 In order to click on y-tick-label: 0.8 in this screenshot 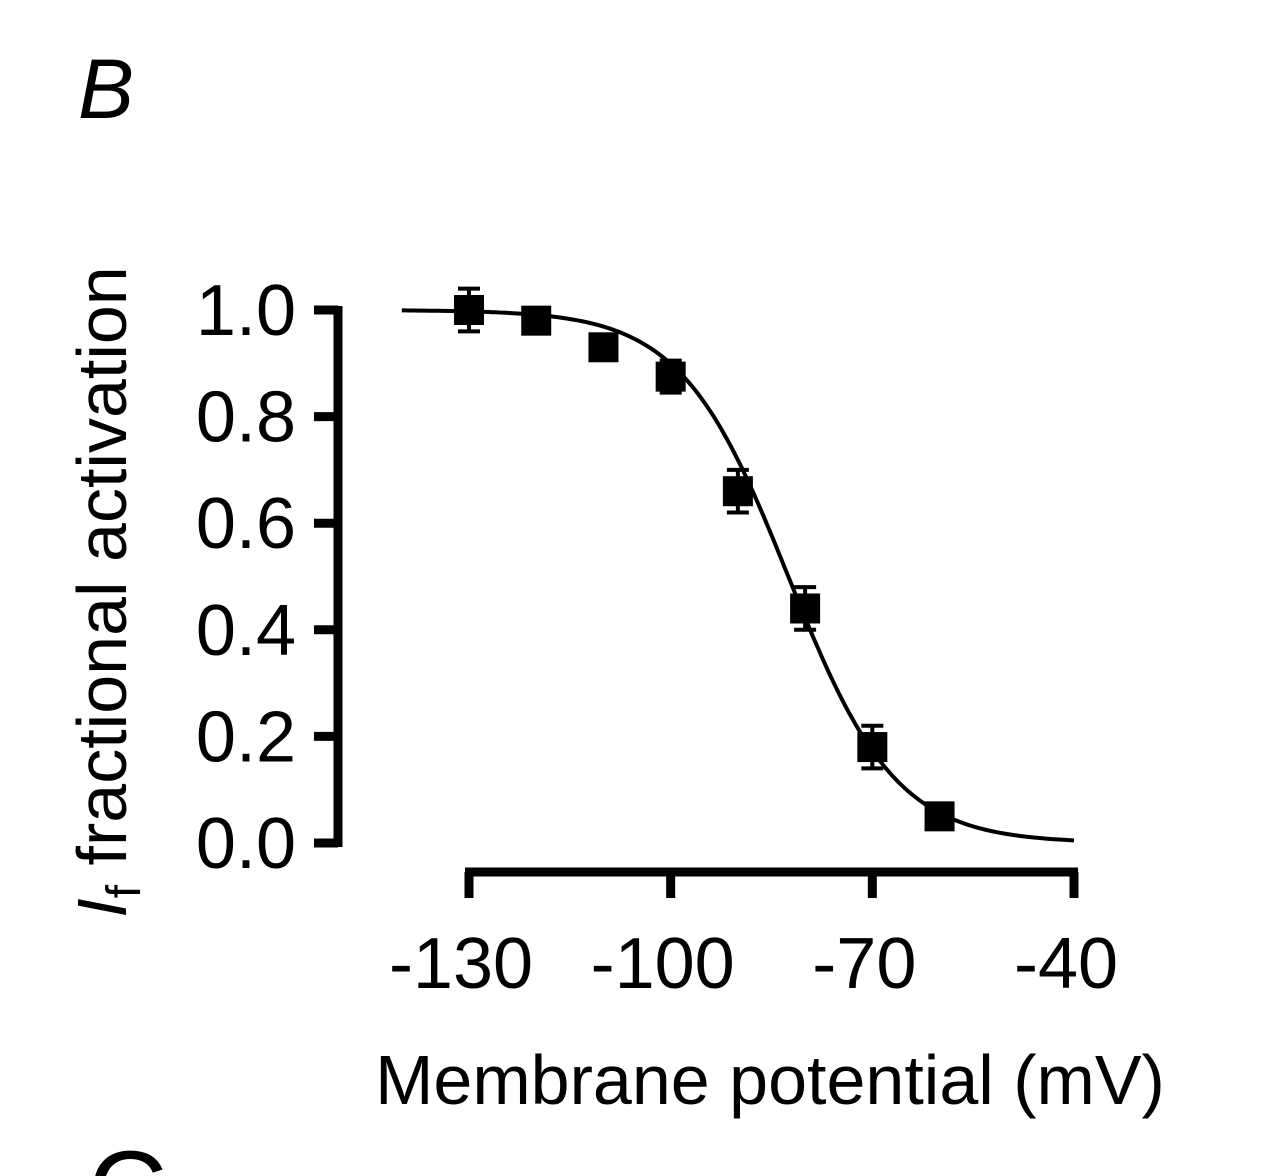, I will do `click(246, 418)`.